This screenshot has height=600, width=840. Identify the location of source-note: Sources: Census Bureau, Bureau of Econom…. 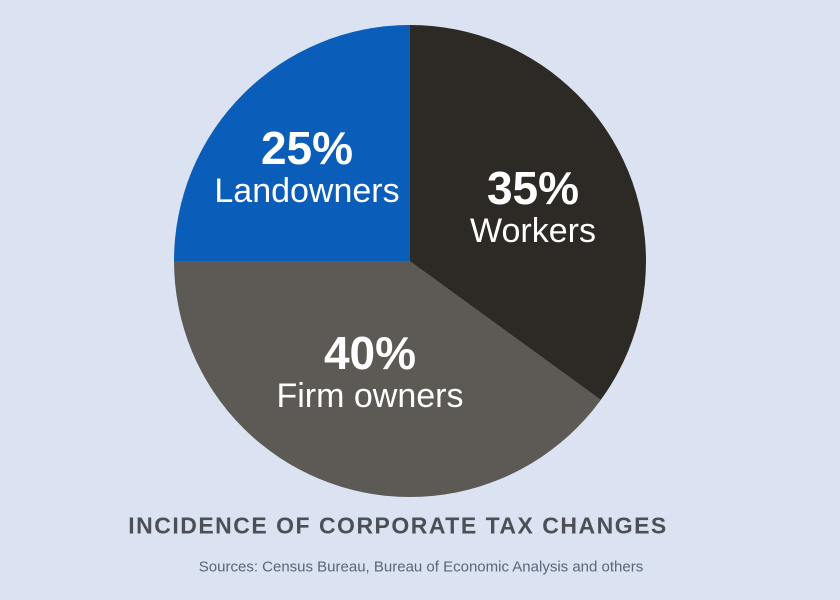
(421, 567).